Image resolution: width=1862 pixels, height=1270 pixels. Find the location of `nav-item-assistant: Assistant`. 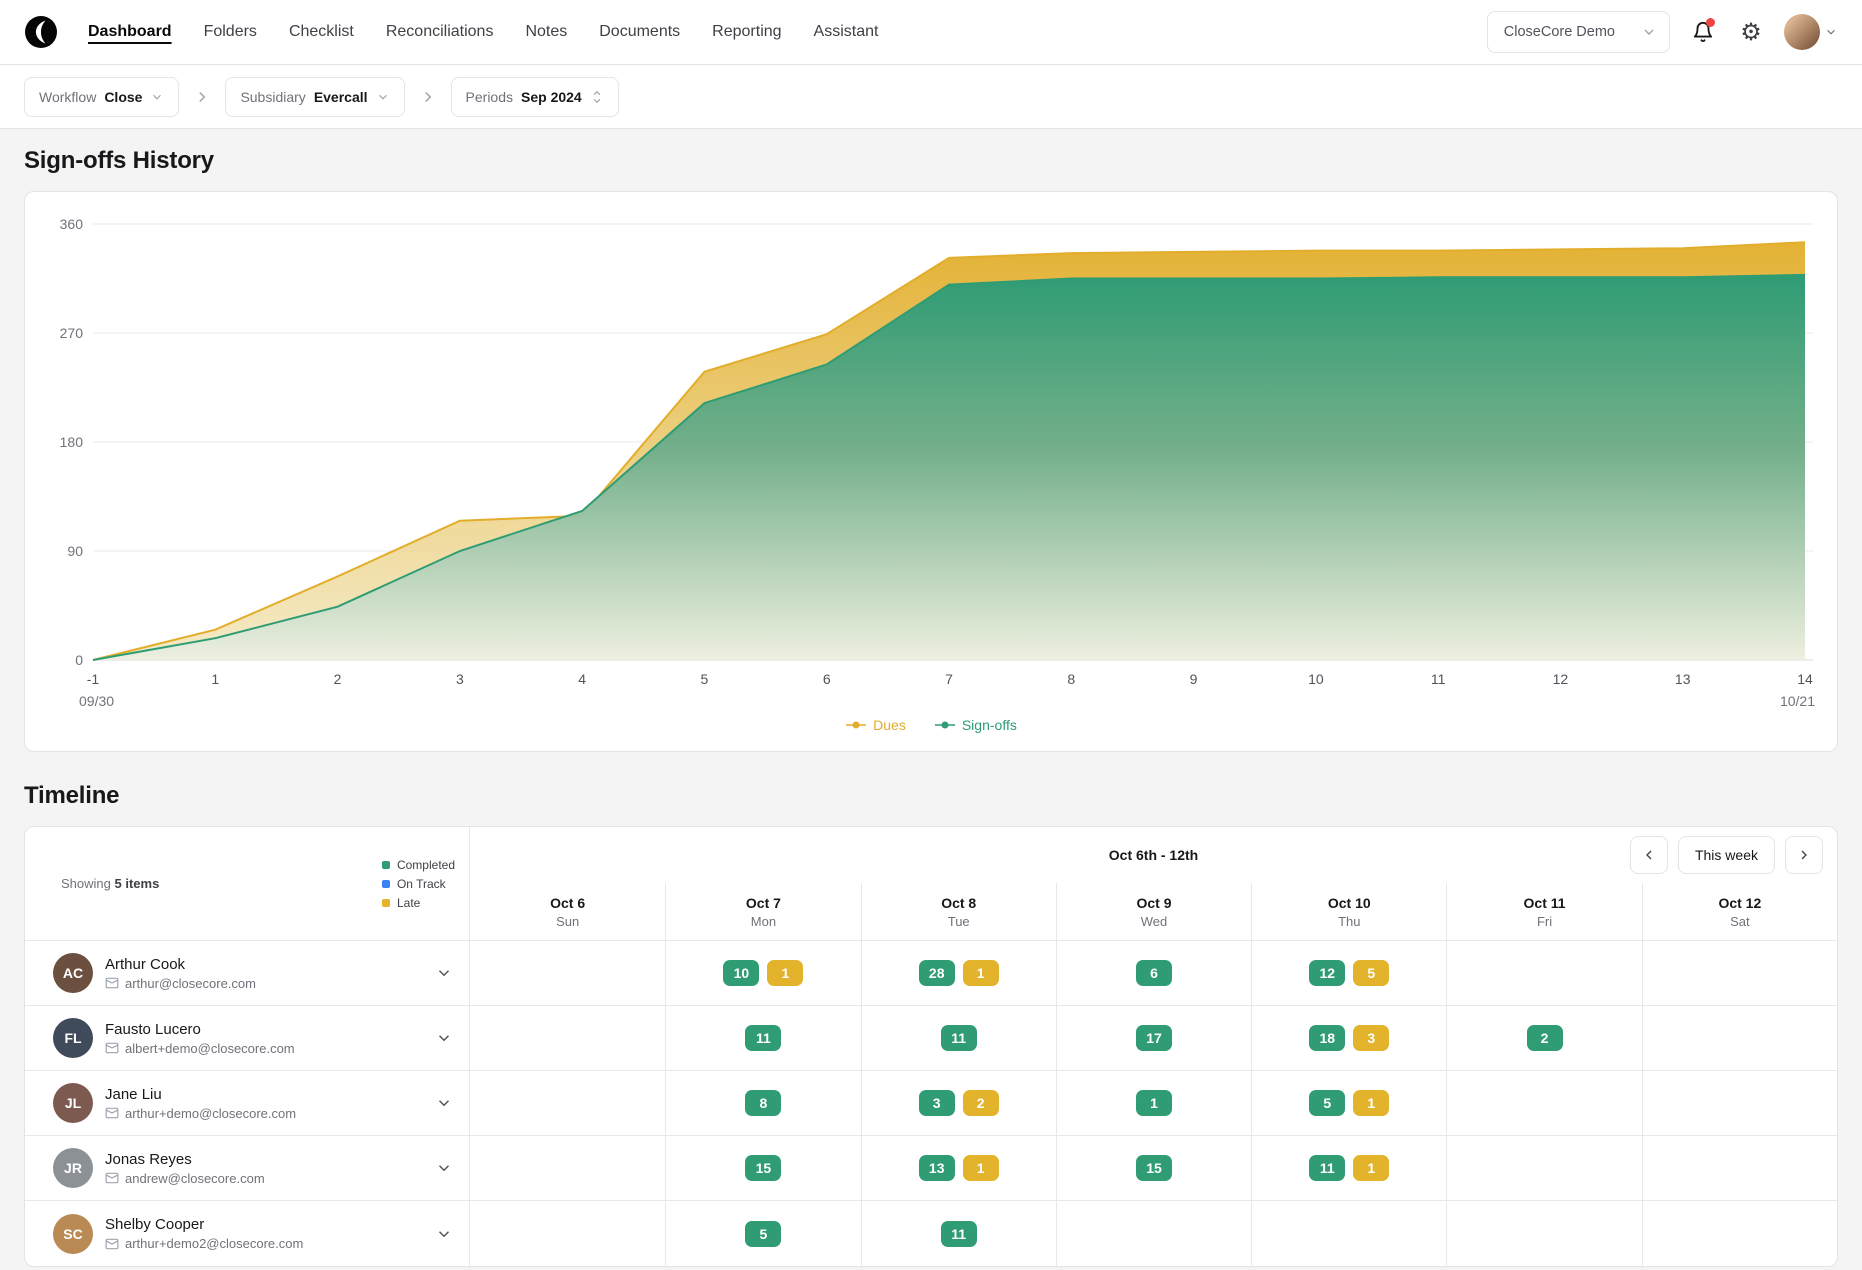

nav-item-assistant: Assistant is located at coordinates (846, 31).